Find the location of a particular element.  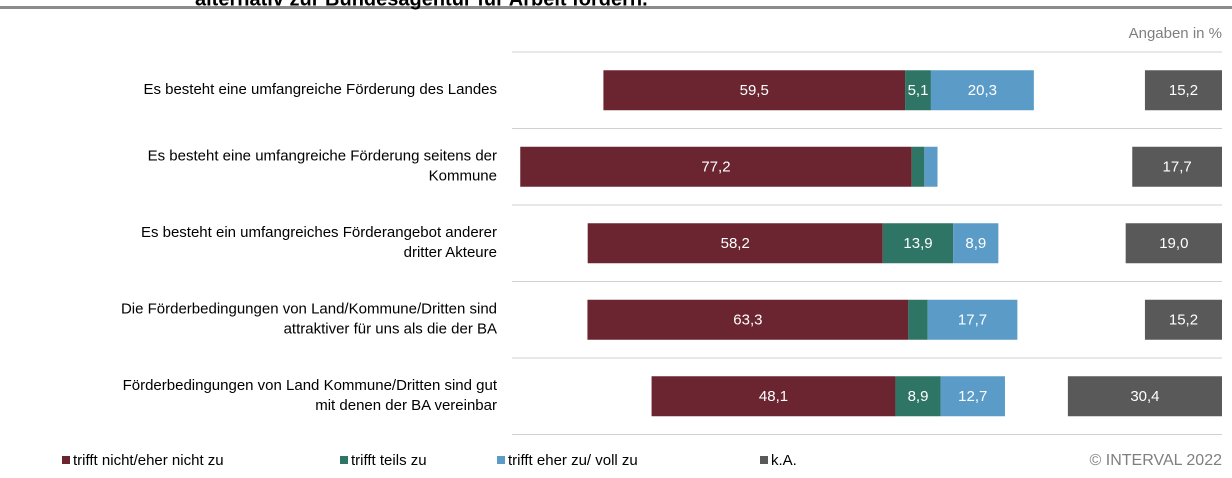

category-label: mit denen der BA vereinbar is located at coordinates (406, 405).